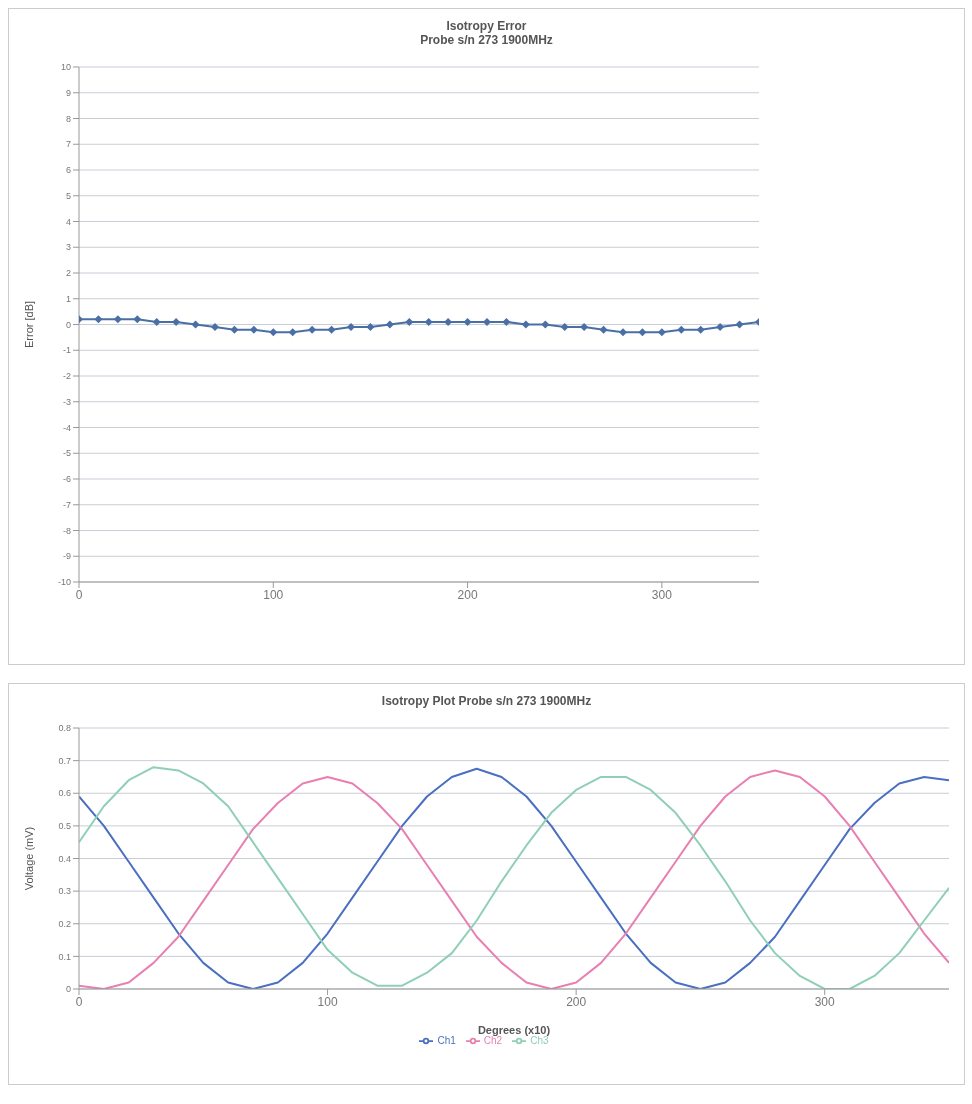 The height and width of the screenshot is (1104, 972). I want to click on y-tick-label: 0.3, so click(64, 891).